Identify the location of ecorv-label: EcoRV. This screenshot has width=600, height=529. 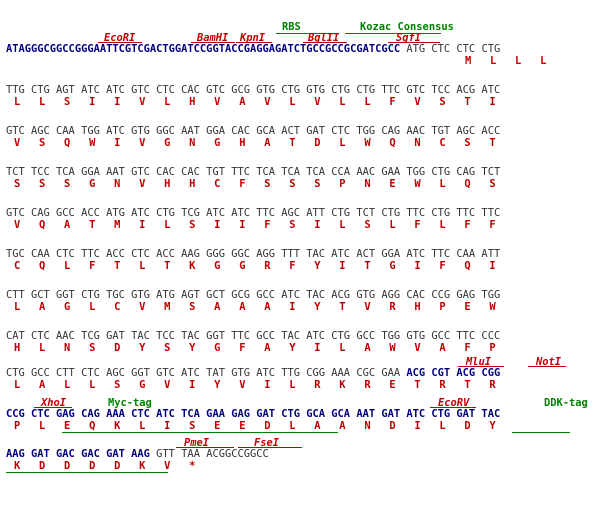
(454, 403).